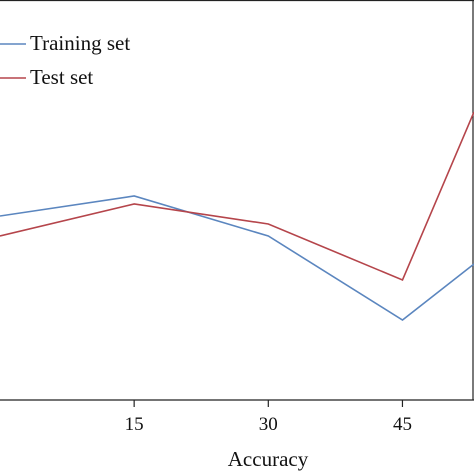  Describe the element at coordinates (61, 77) in the screenshot. I see `legend-label: Test set` at that location.